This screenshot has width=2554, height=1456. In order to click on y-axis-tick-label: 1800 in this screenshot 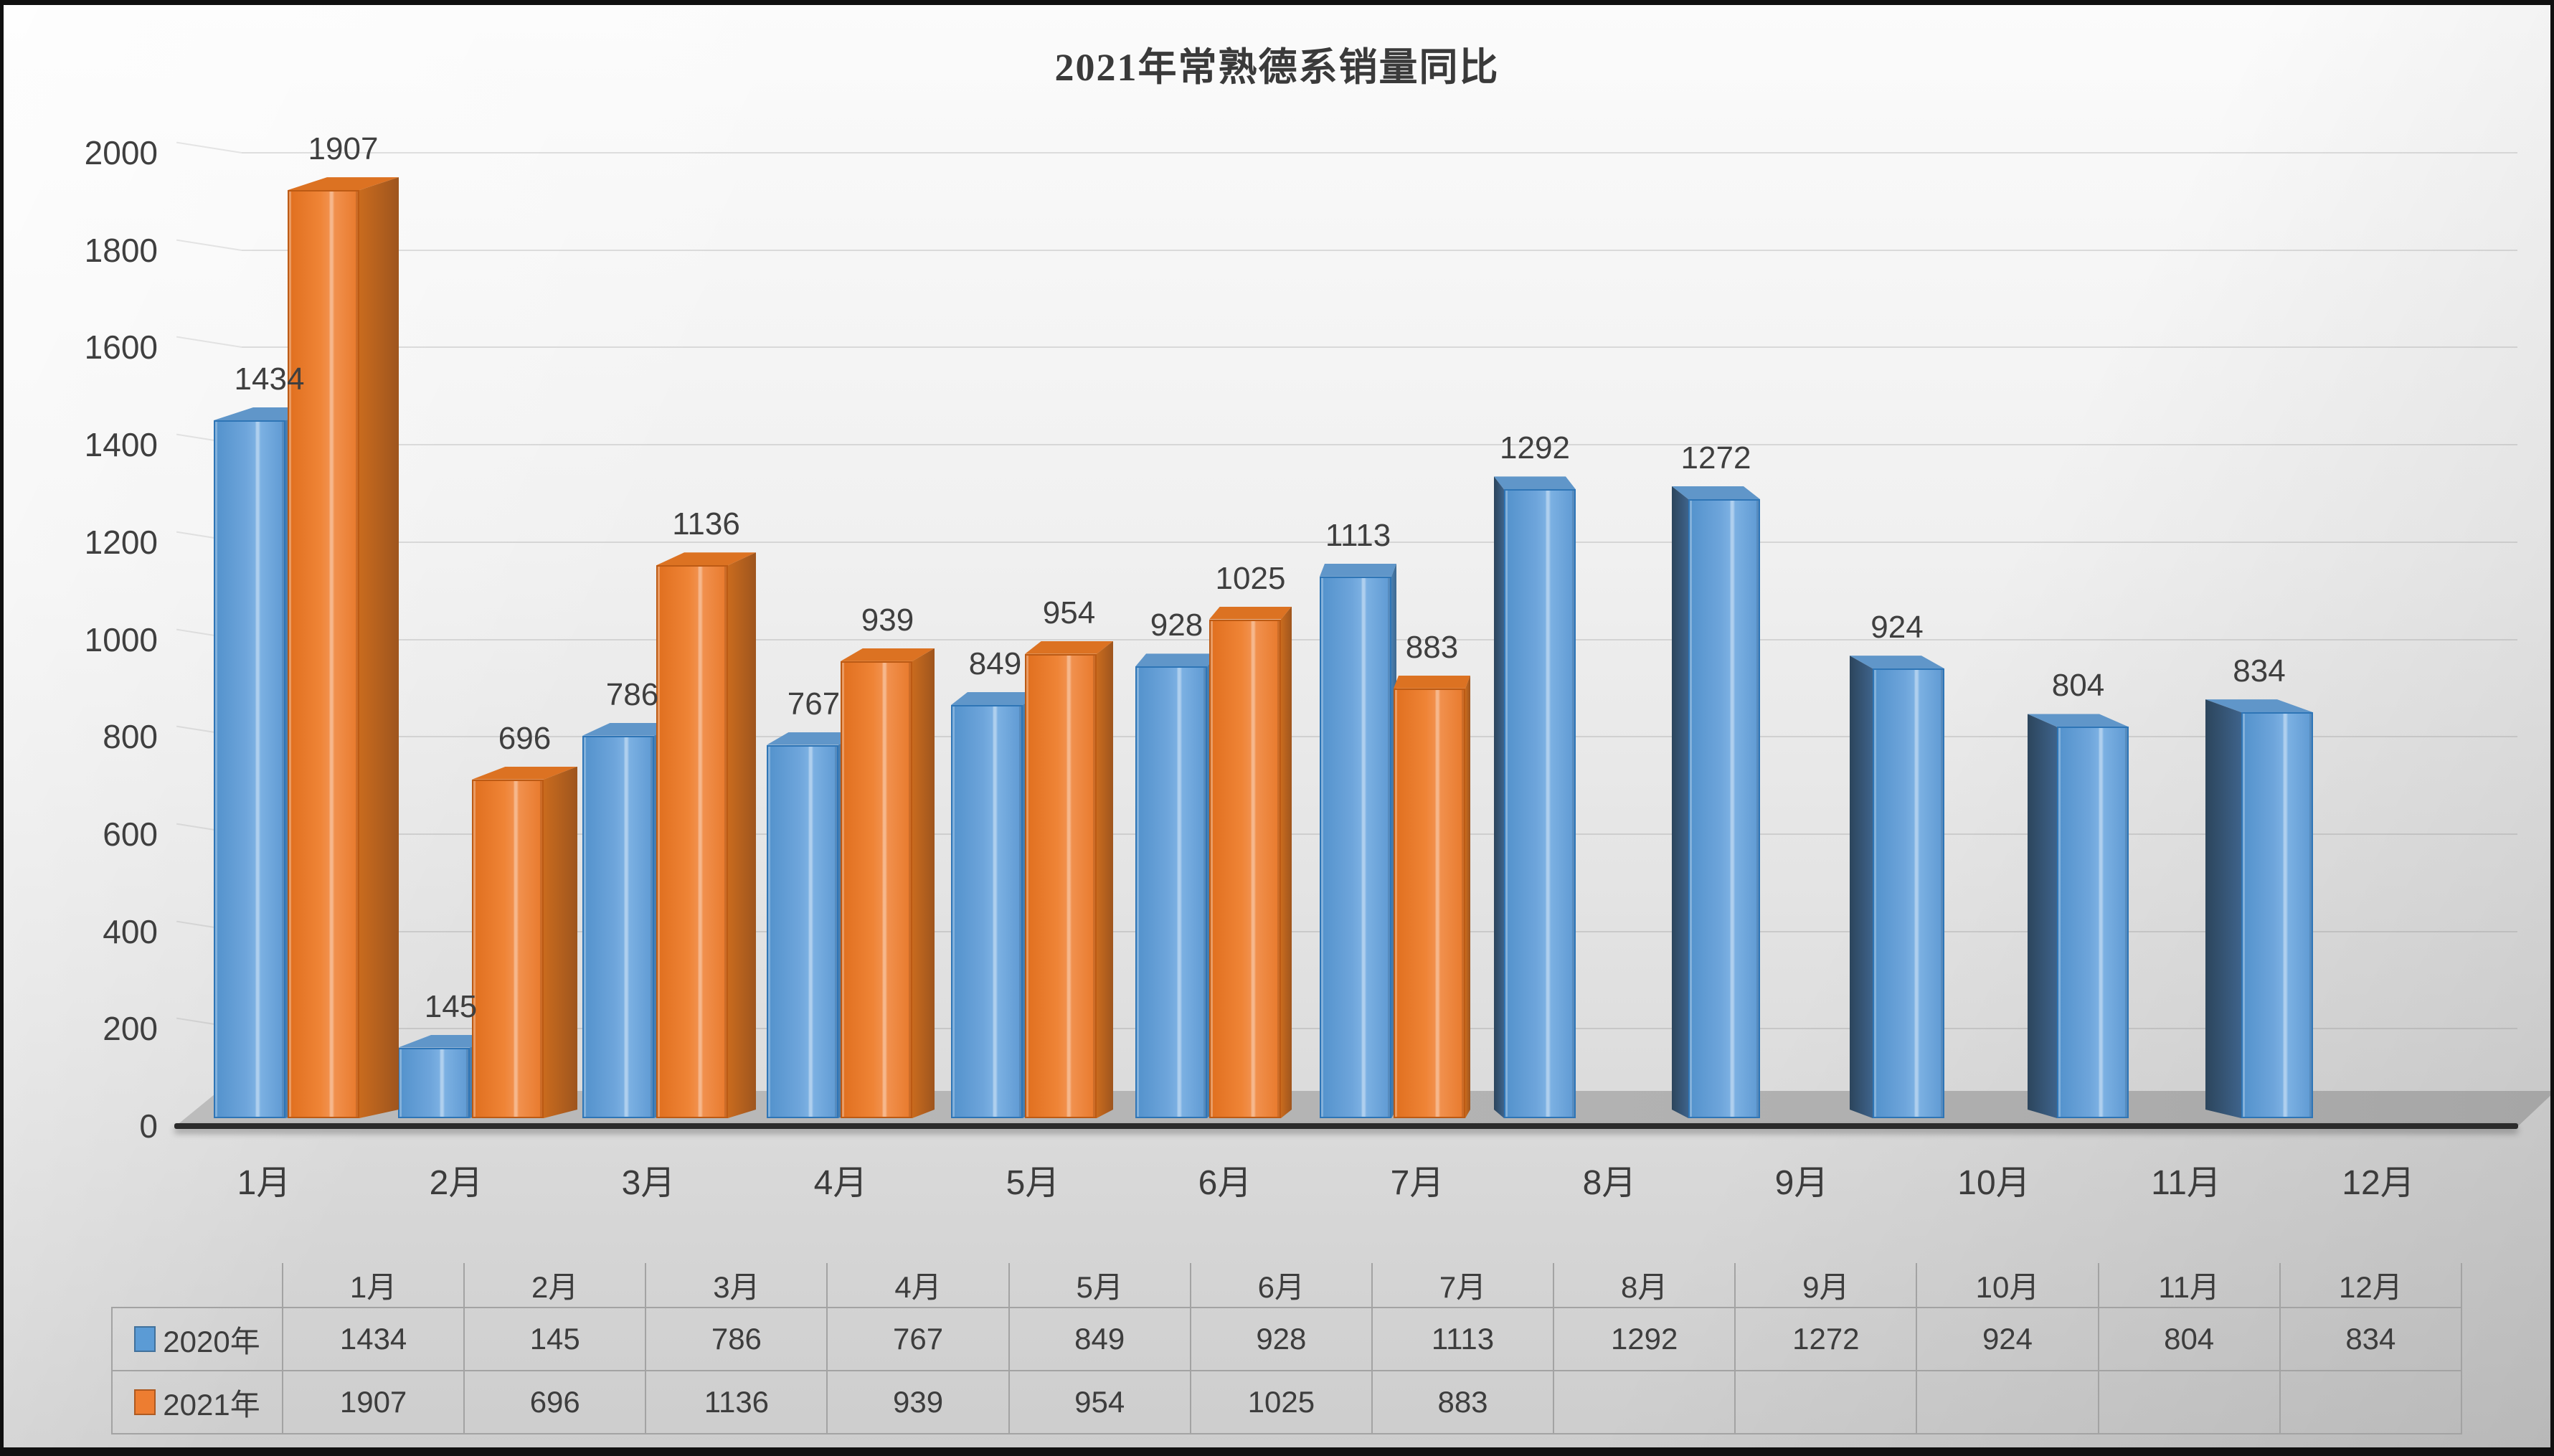, I will do `click(121, 250)`.